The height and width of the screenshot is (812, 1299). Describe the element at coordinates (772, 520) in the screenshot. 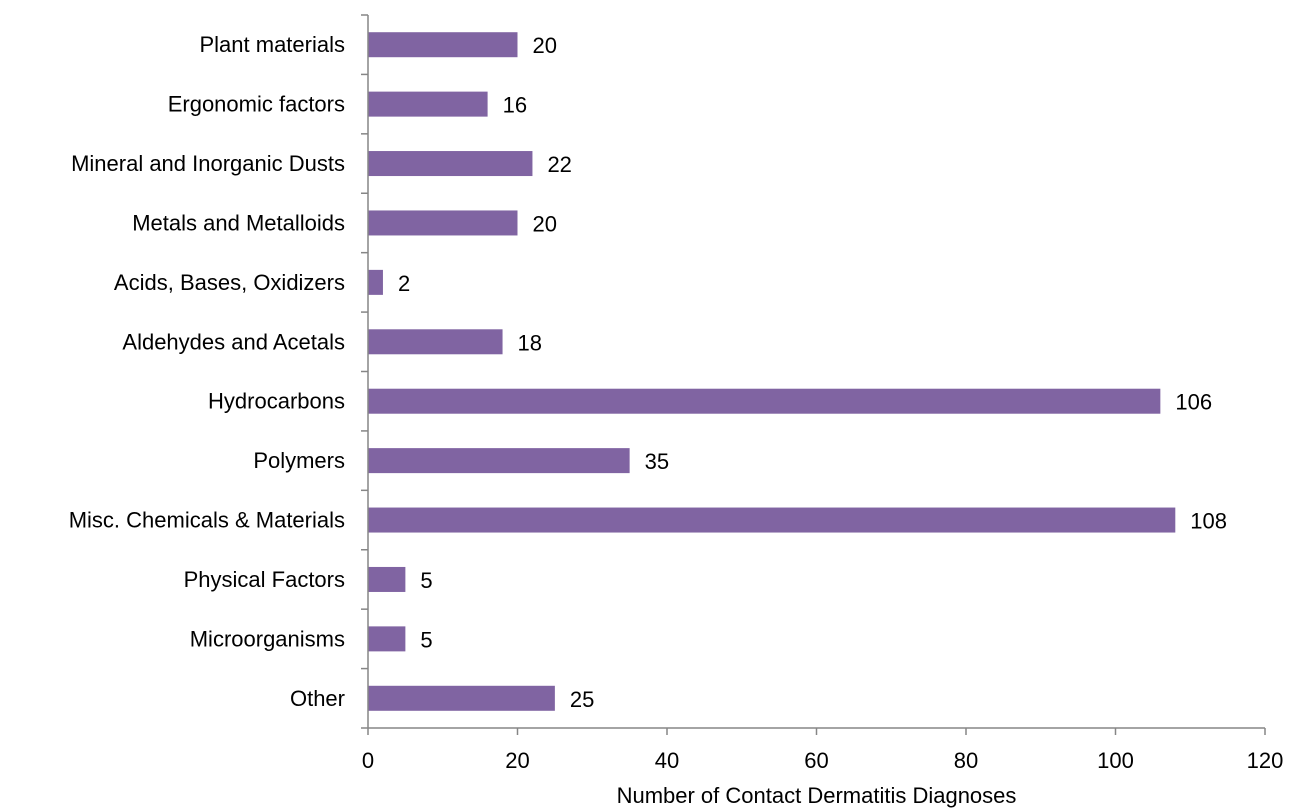

I see `bar-misc-chemicals-materials` at that location.